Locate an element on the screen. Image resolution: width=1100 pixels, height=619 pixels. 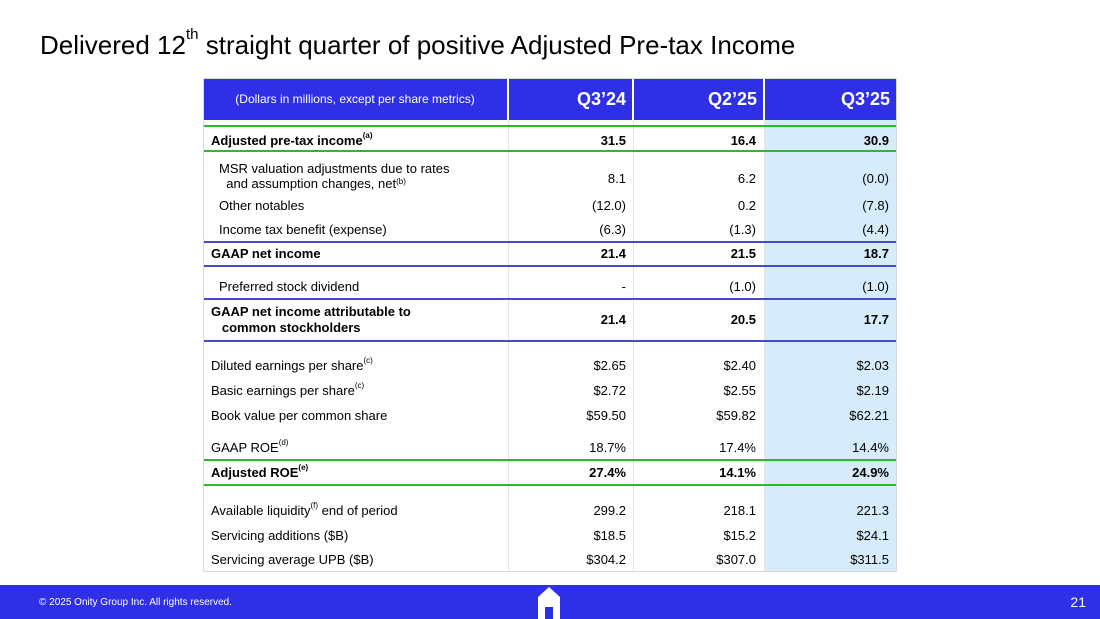
current-quarter-highlight is located at coordinates (830, 345).